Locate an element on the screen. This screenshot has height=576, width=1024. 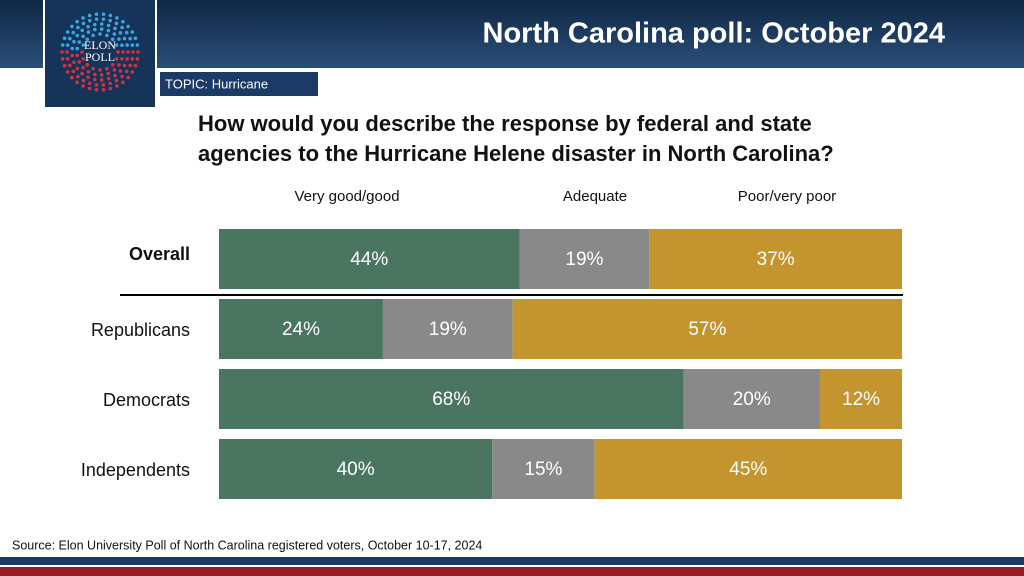
value-label: 15% is located at coordinates (543, 469).